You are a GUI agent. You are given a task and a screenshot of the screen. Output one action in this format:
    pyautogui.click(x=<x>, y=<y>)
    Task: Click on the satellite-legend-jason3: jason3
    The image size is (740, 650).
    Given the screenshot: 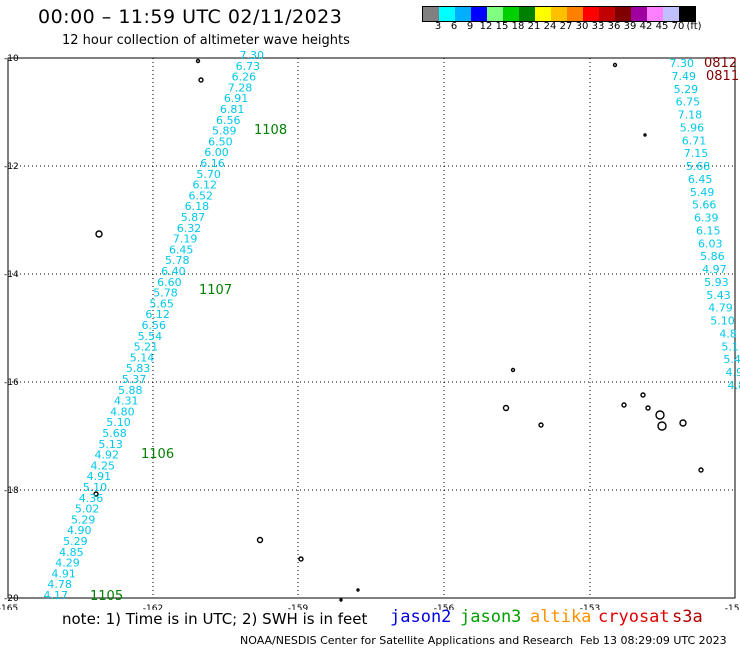 What is the action you would take?
    pyautogui.click(x=491, y=617)
    